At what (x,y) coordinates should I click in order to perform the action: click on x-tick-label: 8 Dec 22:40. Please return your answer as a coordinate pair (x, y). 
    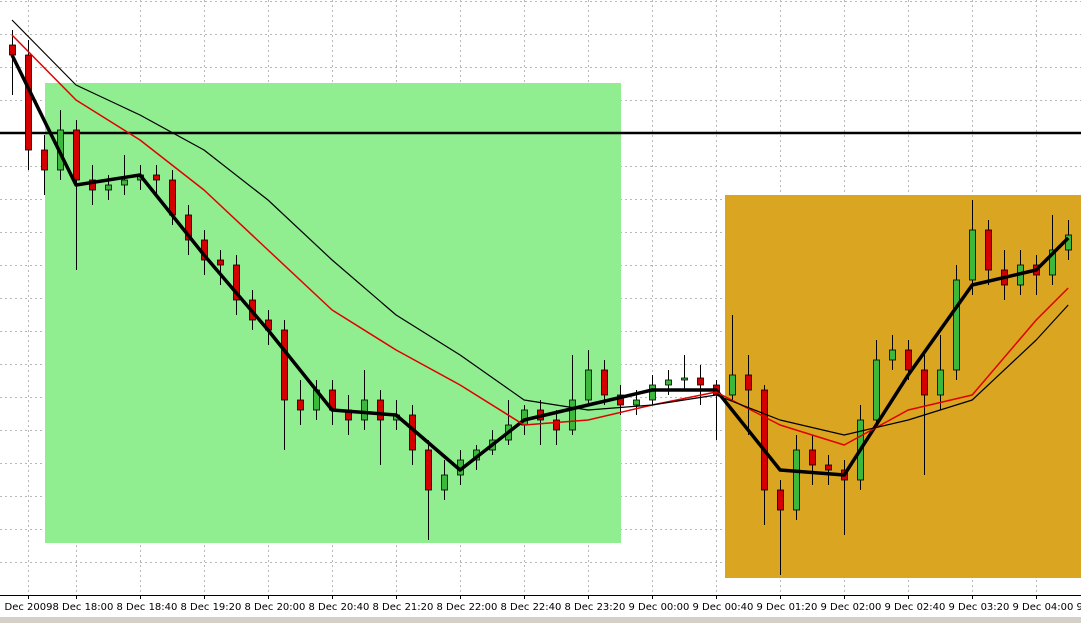
    Looking at the image, I should click on (531, 607).